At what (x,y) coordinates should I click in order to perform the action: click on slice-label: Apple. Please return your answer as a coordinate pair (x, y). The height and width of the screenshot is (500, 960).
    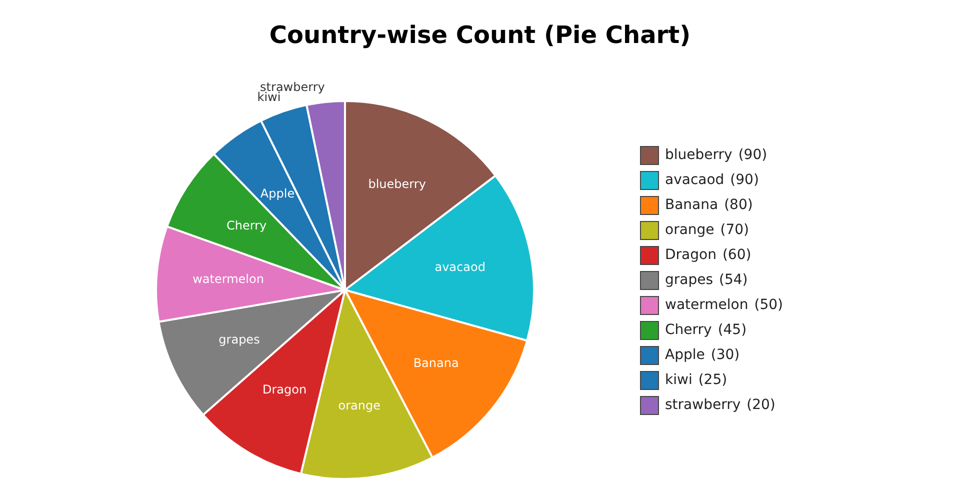
    Looking at the image, I should click on (277, 193).